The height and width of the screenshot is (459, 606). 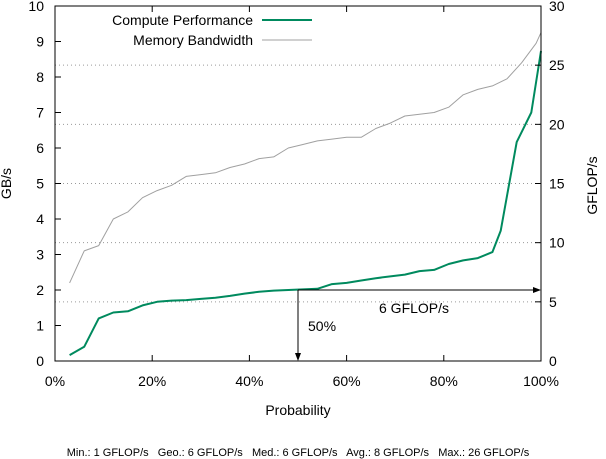 What do you see at coordinates (541, 381) in the screenshot?
I see `x-tick-label-5: 100%` at bounding box center [541, 381].